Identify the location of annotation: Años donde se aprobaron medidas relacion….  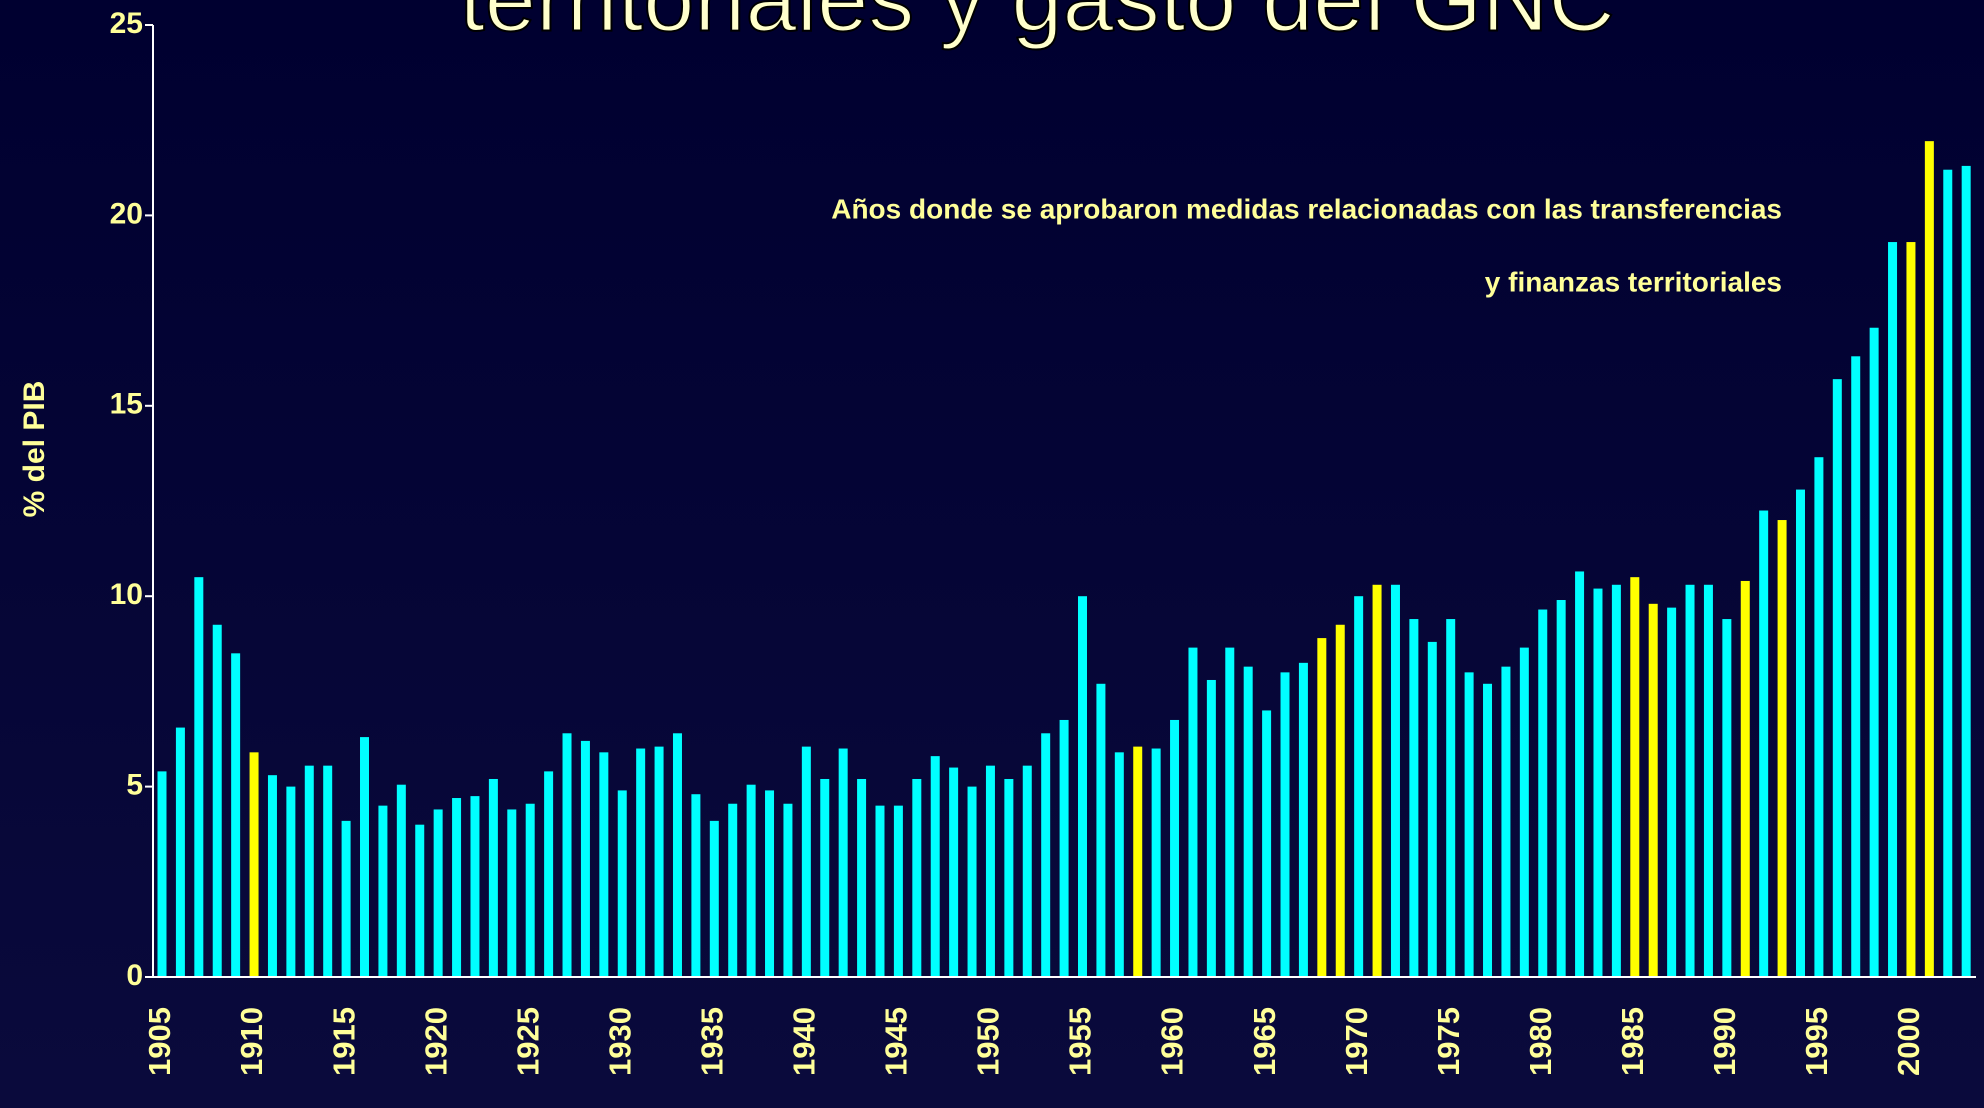
(1306, 208).